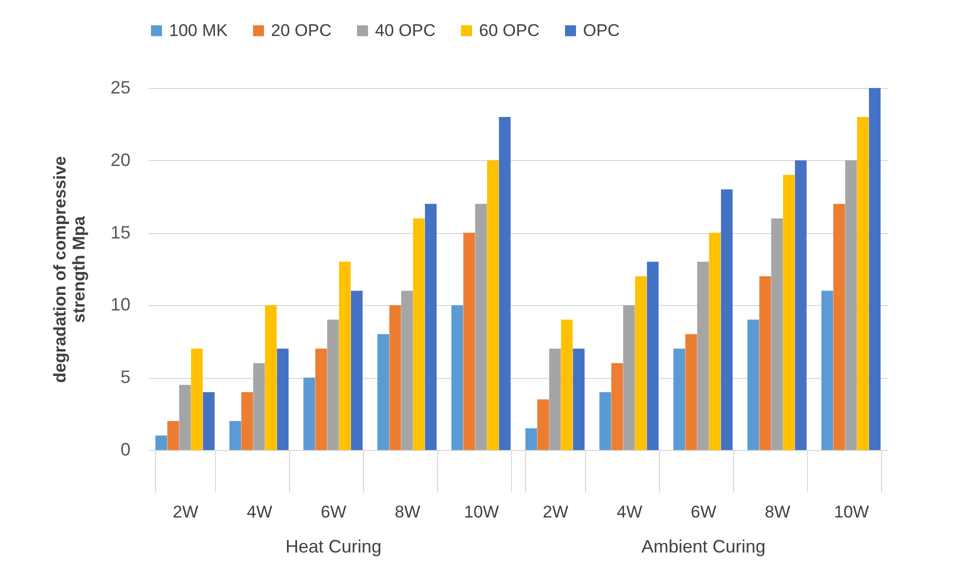 This screenshot has height=580, width=957. I want to click on y-tick-label: 15, so click(120, 232).